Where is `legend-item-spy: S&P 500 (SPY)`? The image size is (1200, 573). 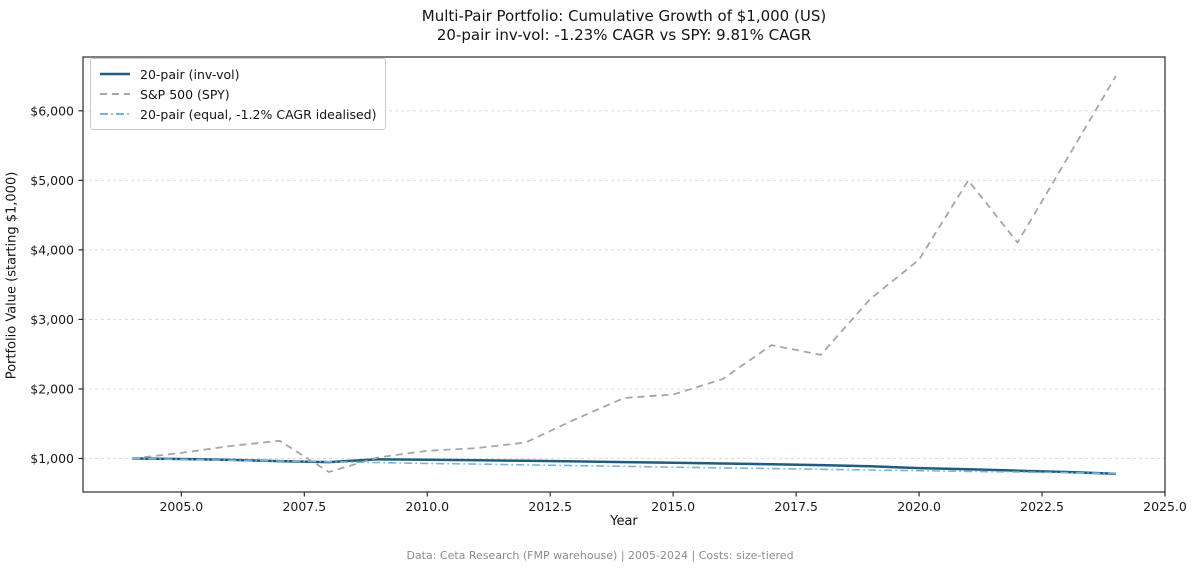 legend-item-spy: S&P 500 (SPY) is located at coordinates (237, 94).